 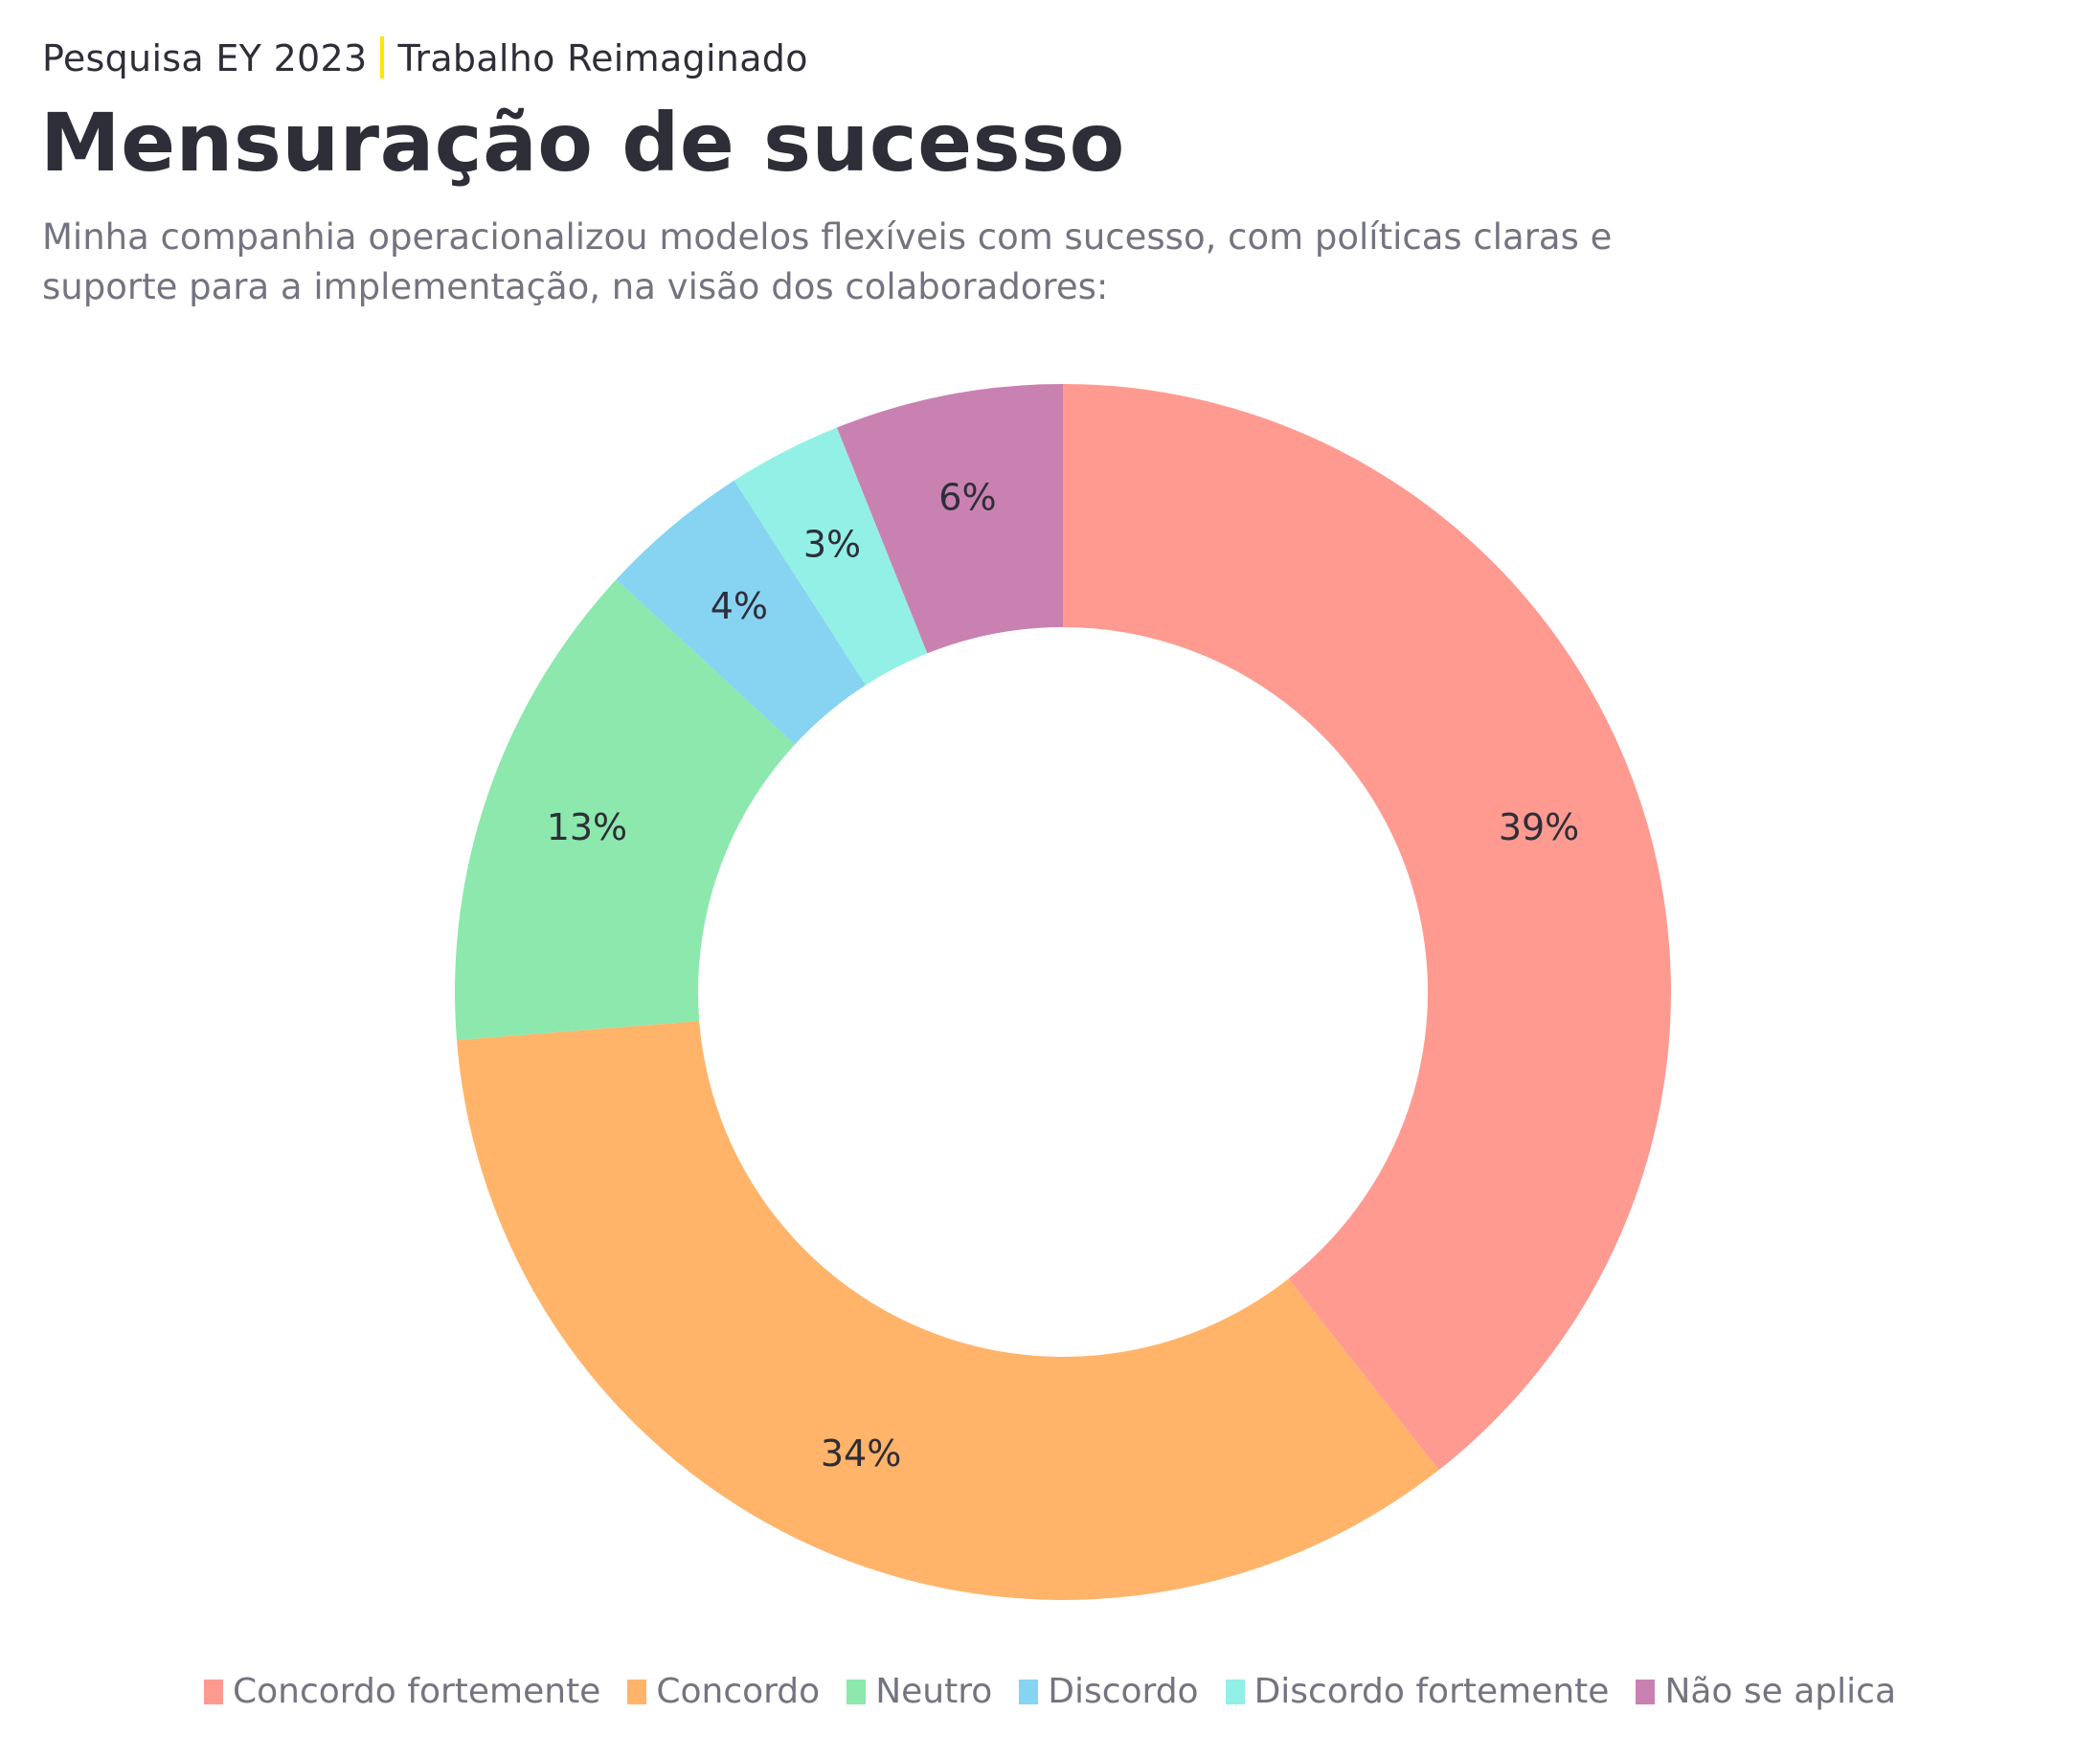 I want to click on legend-item: Discordo fortemente, so click(x=1417, y=1692).